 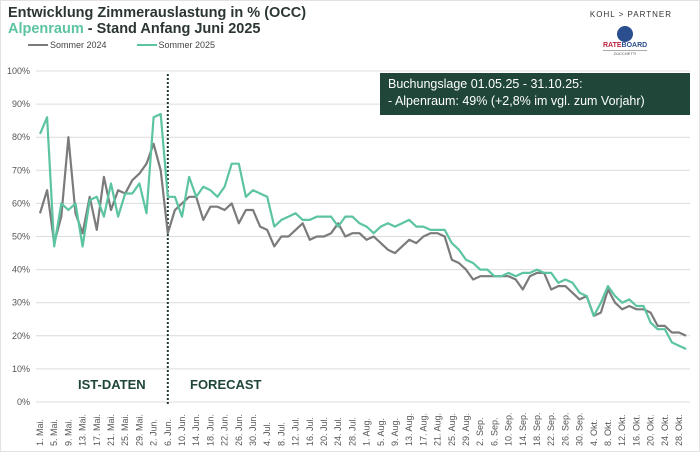 I want to click on annotation-line-1: Buchungslage 01.05.25 - 31.10.25:, so click(x=485, y=84).